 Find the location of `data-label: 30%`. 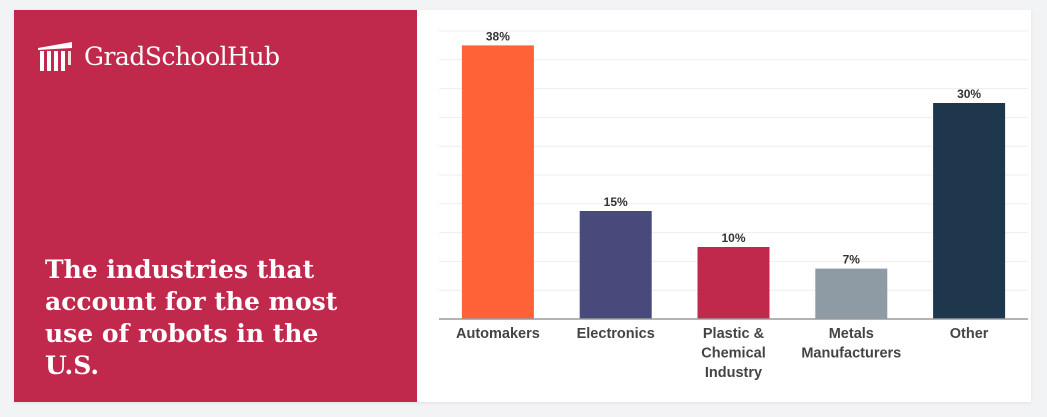

data-label: 30% is located at coordinates (969, 94).